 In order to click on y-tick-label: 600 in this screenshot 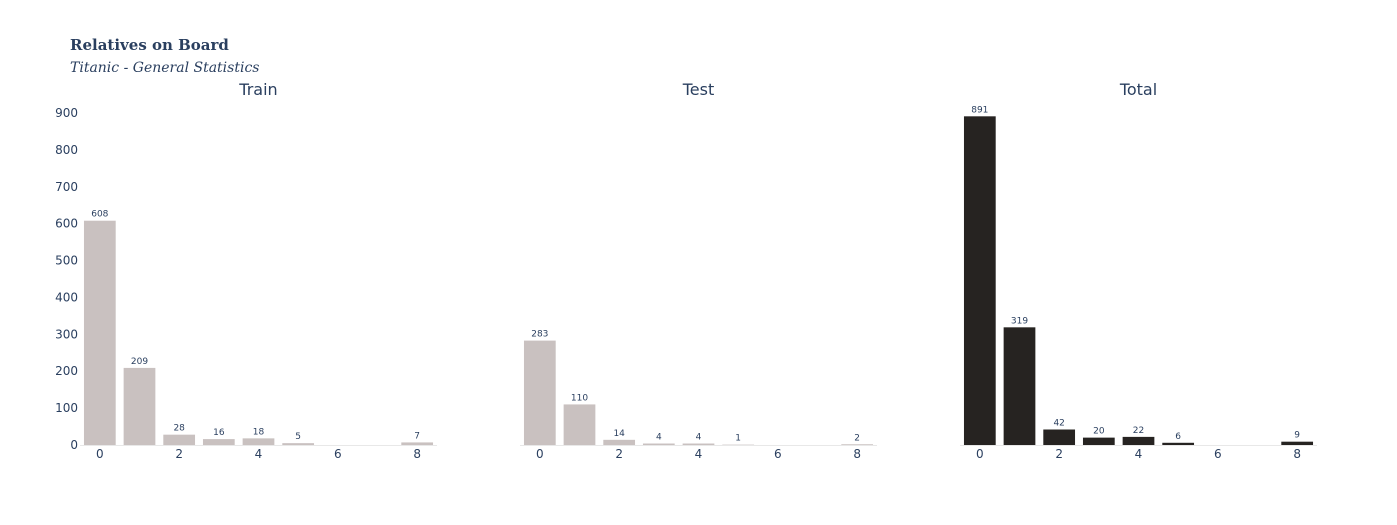, I will do `click(66, 224)`.